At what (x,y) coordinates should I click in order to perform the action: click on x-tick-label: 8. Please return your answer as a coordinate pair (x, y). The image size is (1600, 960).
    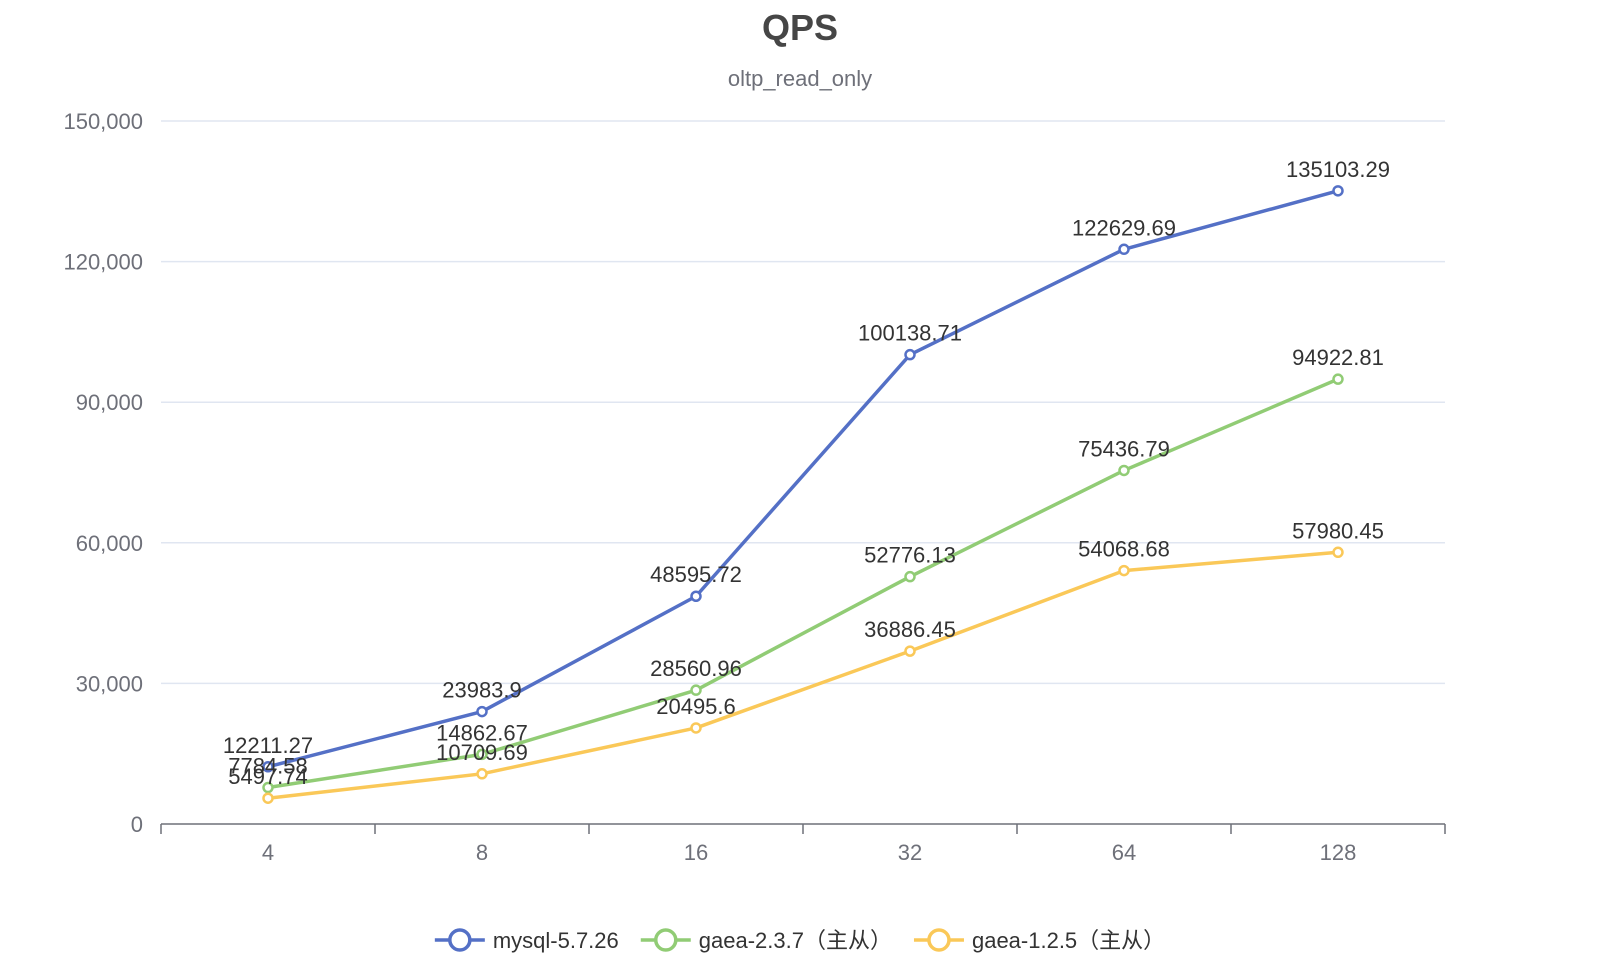
    Looking at the image, I should click on (482, 852).